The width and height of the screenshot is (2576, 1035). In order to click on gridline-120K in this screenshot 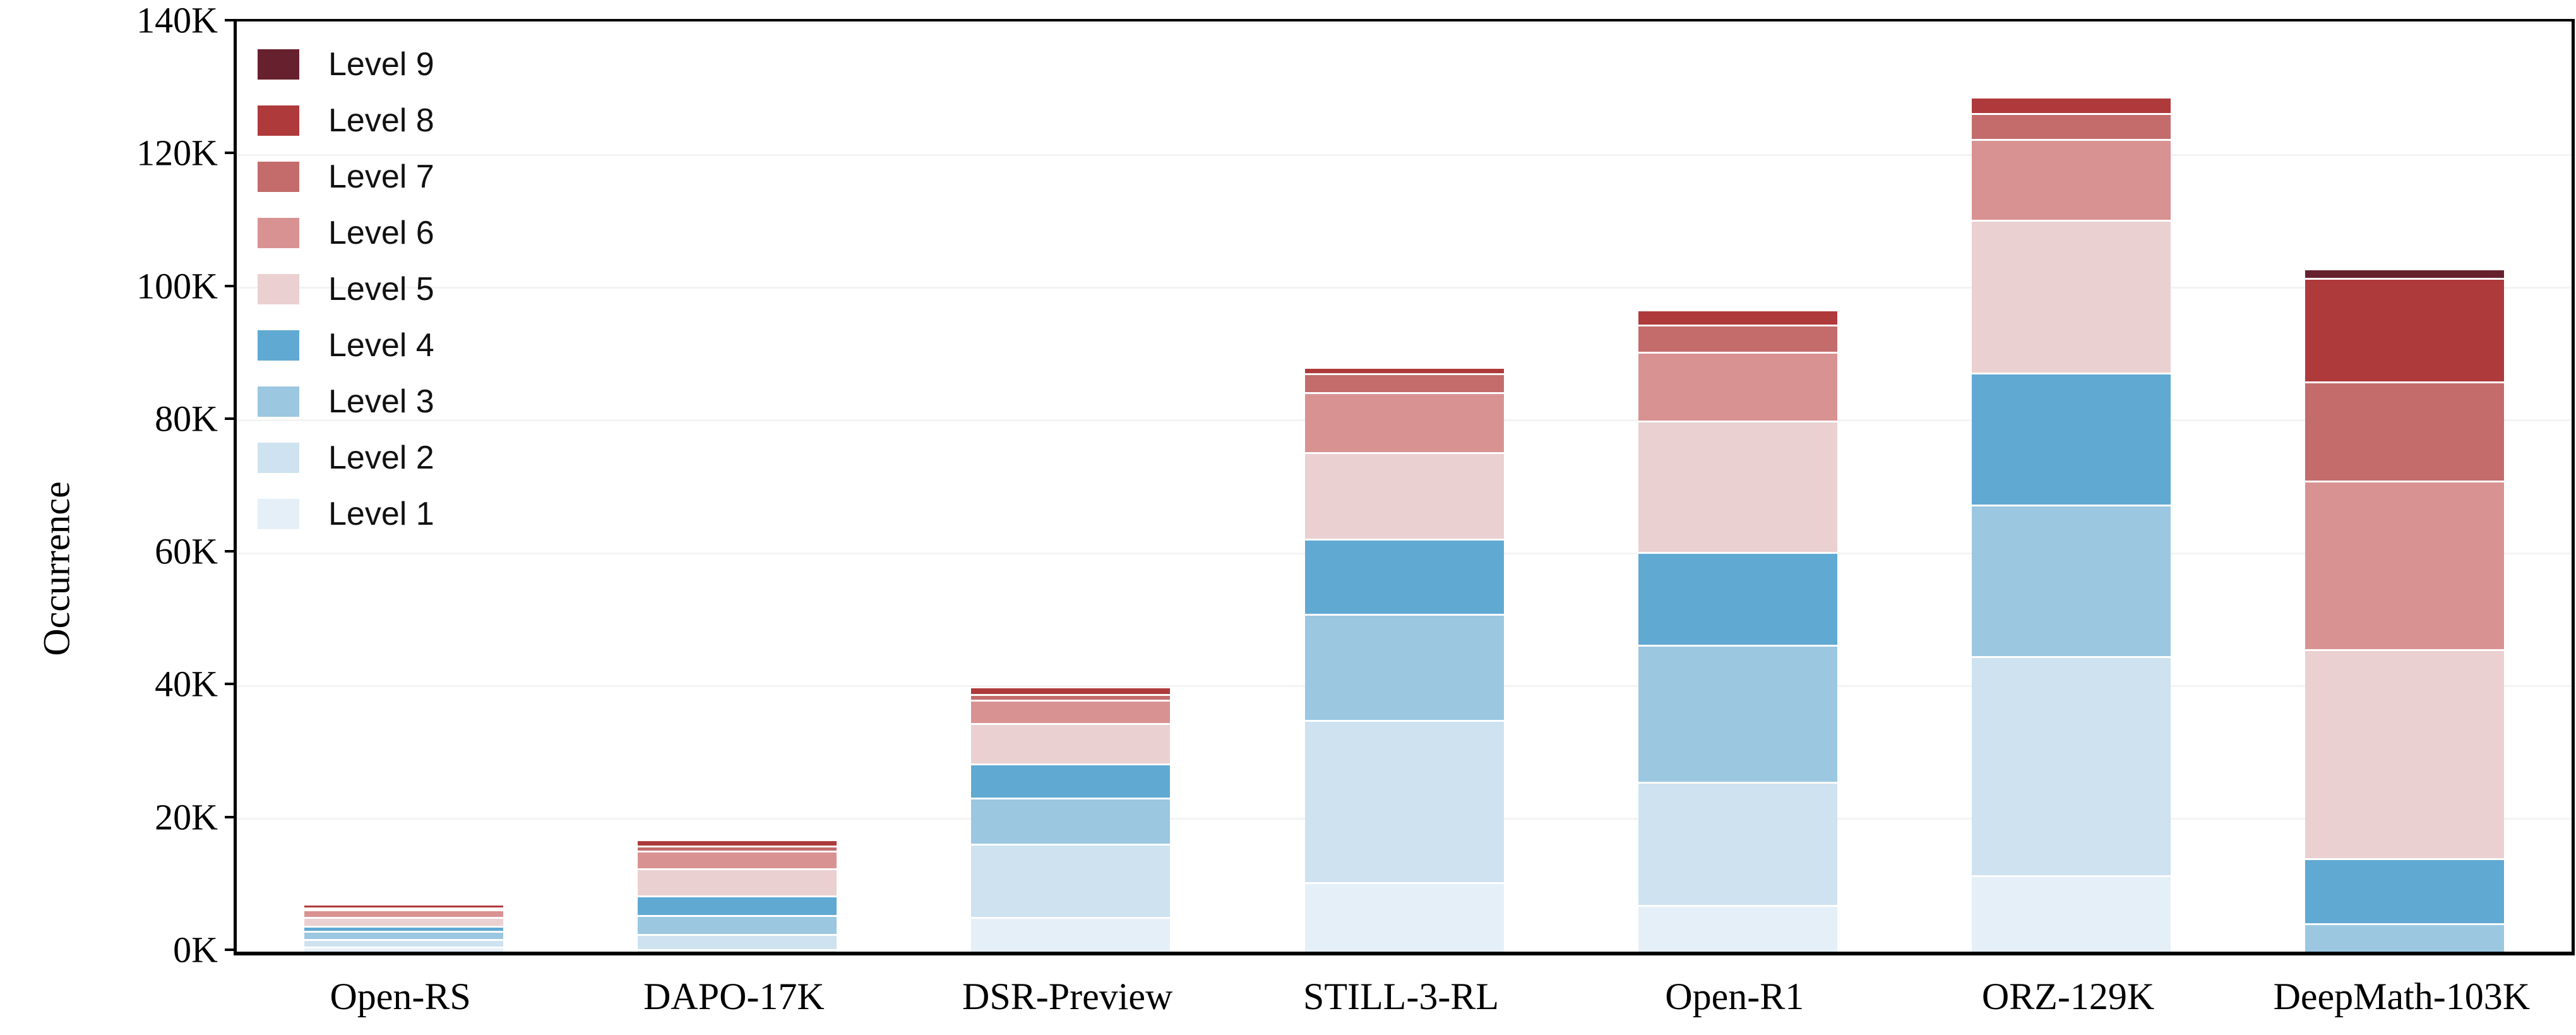, I will do `click(1404, 154)`.